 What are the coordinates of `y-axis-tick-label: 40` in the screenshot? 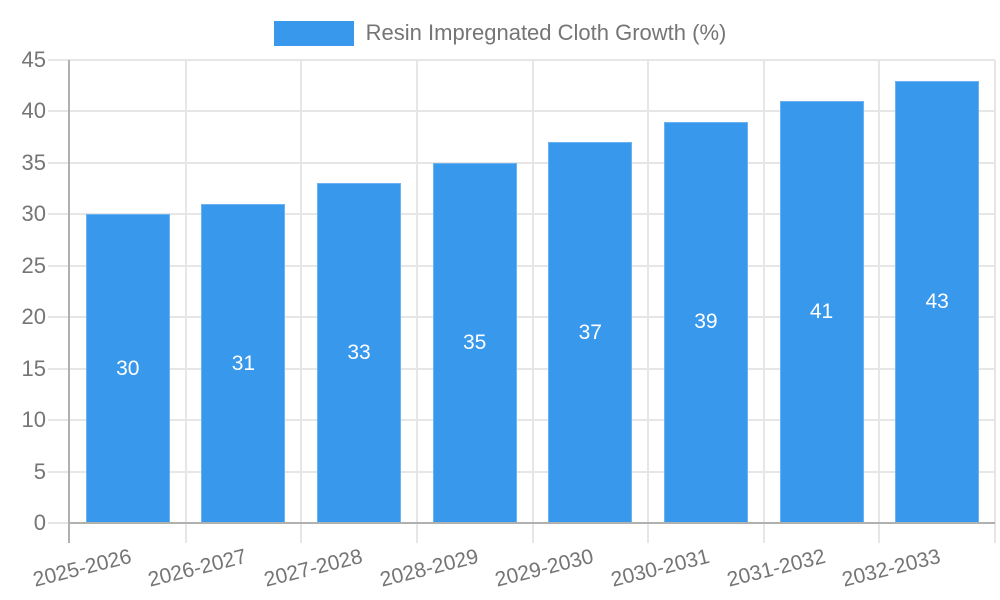 It's located at (33, 111).